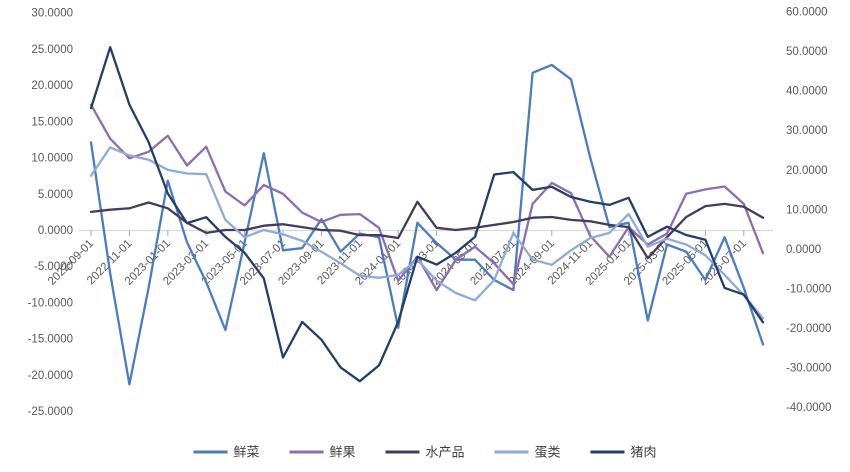 The height and width of the screenshot is (472, 850). What do you see at coordinates (53, 267) in the screenshot?
I see `left-axis-tick-label: -5.0000` at bounding box center [53, 267].